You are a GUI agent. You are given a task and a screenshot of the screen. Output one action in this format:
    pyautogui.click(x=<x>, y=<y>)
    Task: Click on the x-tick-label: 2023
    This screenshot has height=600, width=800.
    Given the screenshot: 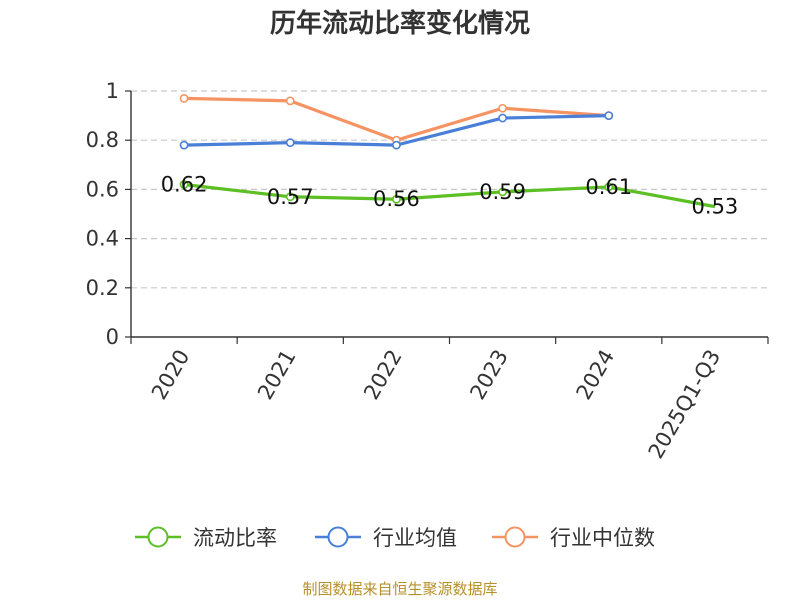 What is the action you would take?
    pyautogui.click(x=489, y=375)
    